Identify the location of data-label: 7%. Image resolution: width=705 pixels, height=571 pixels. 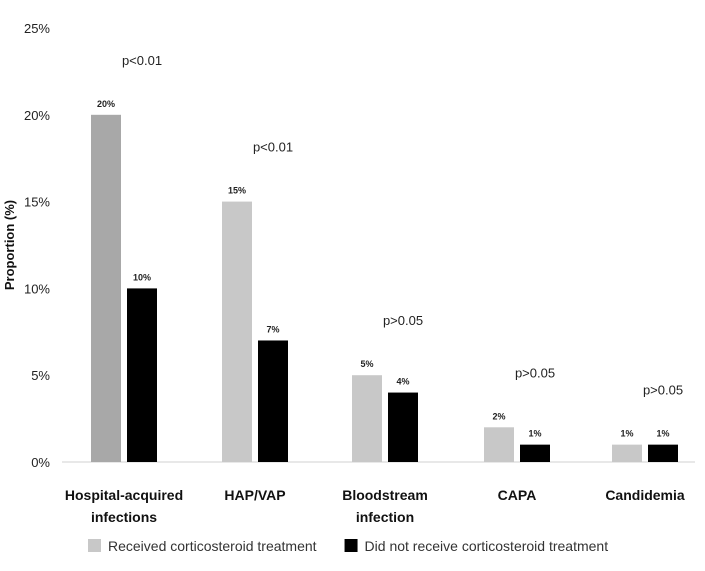
(272, 329).